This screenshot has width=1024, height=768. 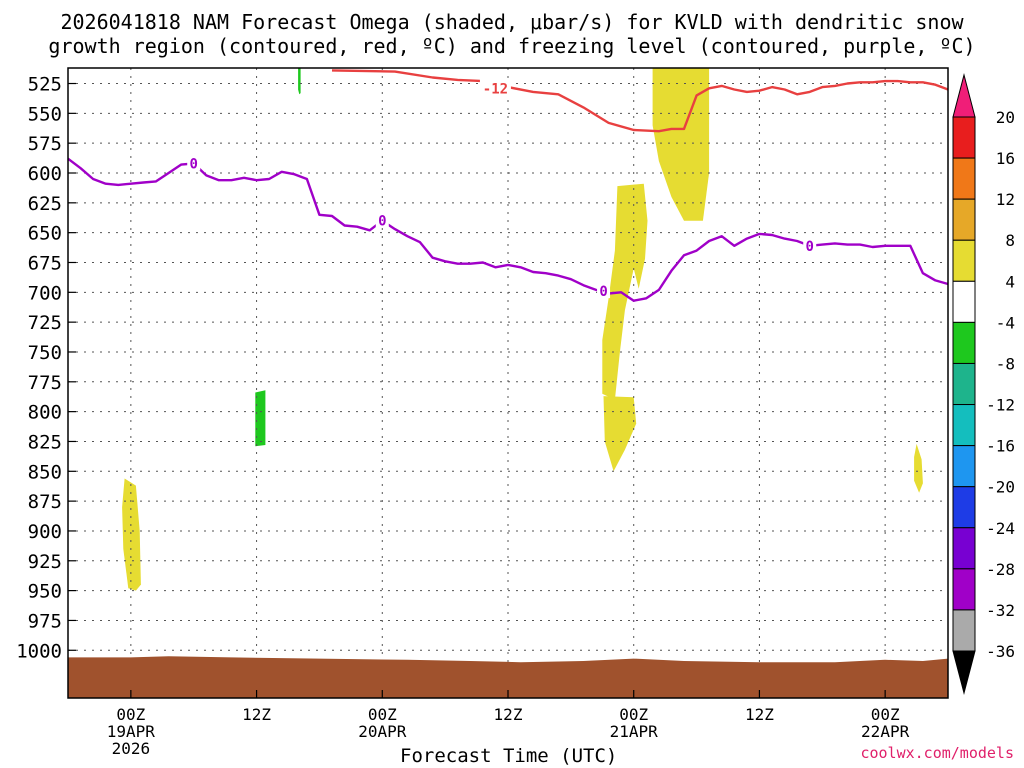 I want to click on y-tick-label: 825, so click(x=45, y=442).